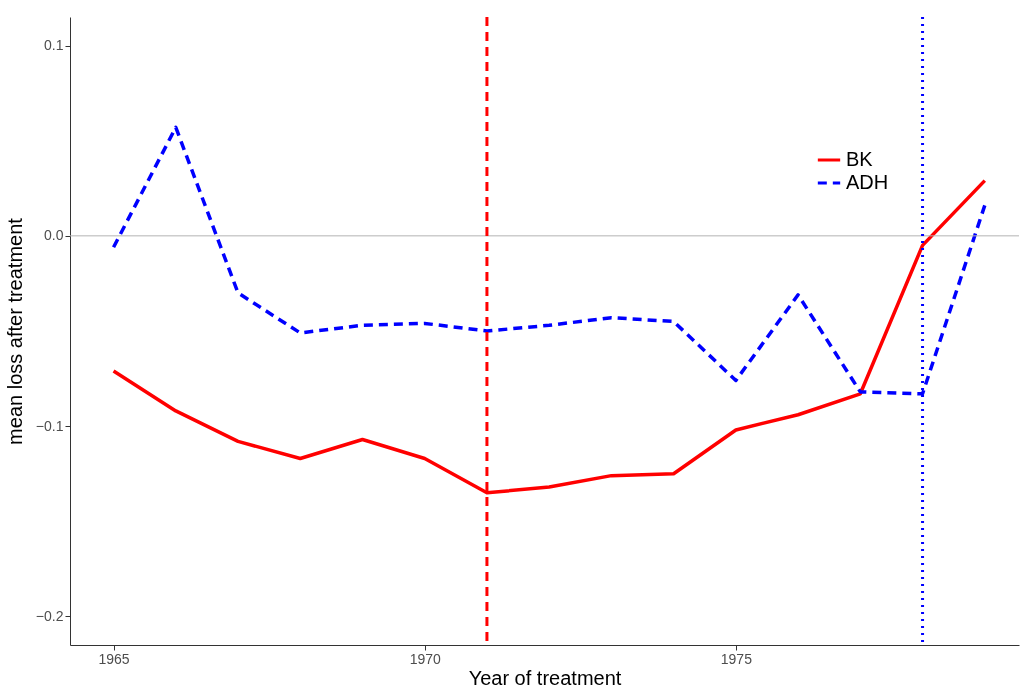  Describe the element at coordinates (114, 658) in the screenshot. I see `x-tick-label: 1965` at that location.